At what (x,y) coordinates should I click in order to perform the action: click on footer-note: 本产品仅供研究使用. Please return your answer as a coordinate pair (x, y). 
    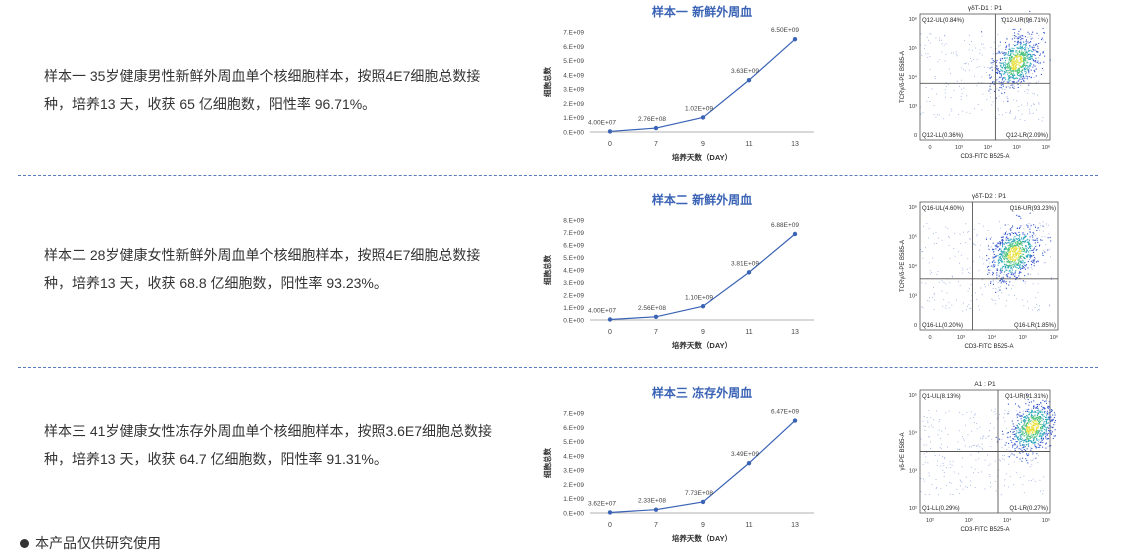
    Looking at the image, I should click on (90, 543).